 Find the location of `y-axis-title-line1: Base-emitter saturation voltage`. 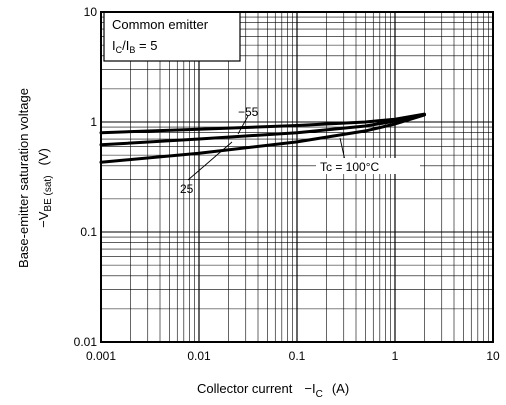

y-axis-title-line1: Base-emitter saturation voltage is located at coordinates (23, 178).